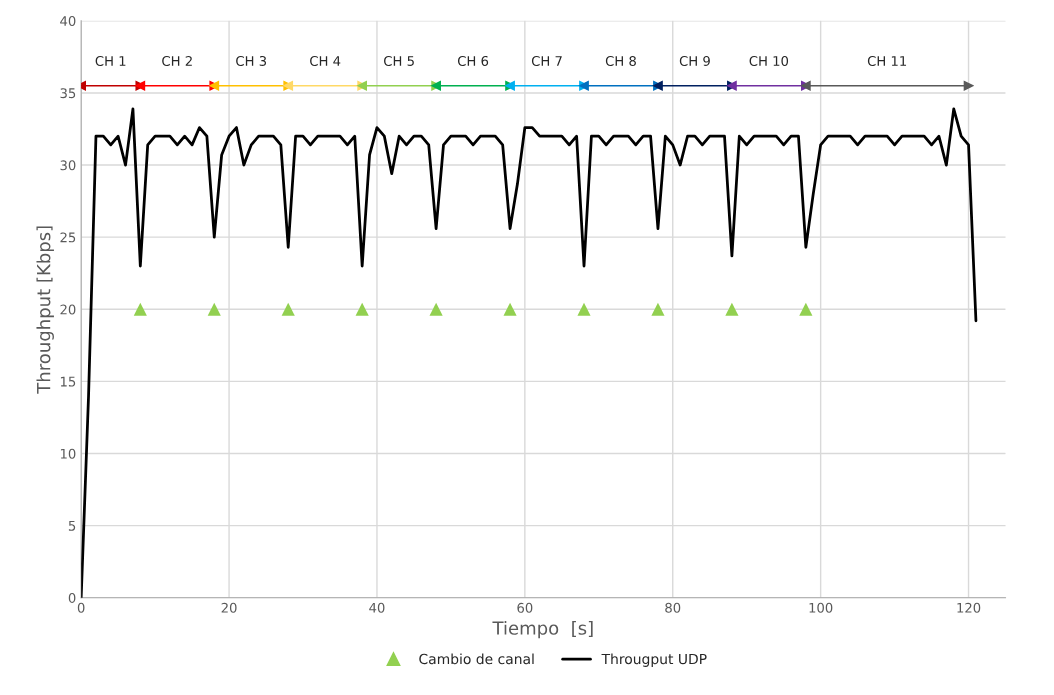  Describe the element at coordinates (546, 60) in the screenshot. I see `annotation: CH 7` at that location.